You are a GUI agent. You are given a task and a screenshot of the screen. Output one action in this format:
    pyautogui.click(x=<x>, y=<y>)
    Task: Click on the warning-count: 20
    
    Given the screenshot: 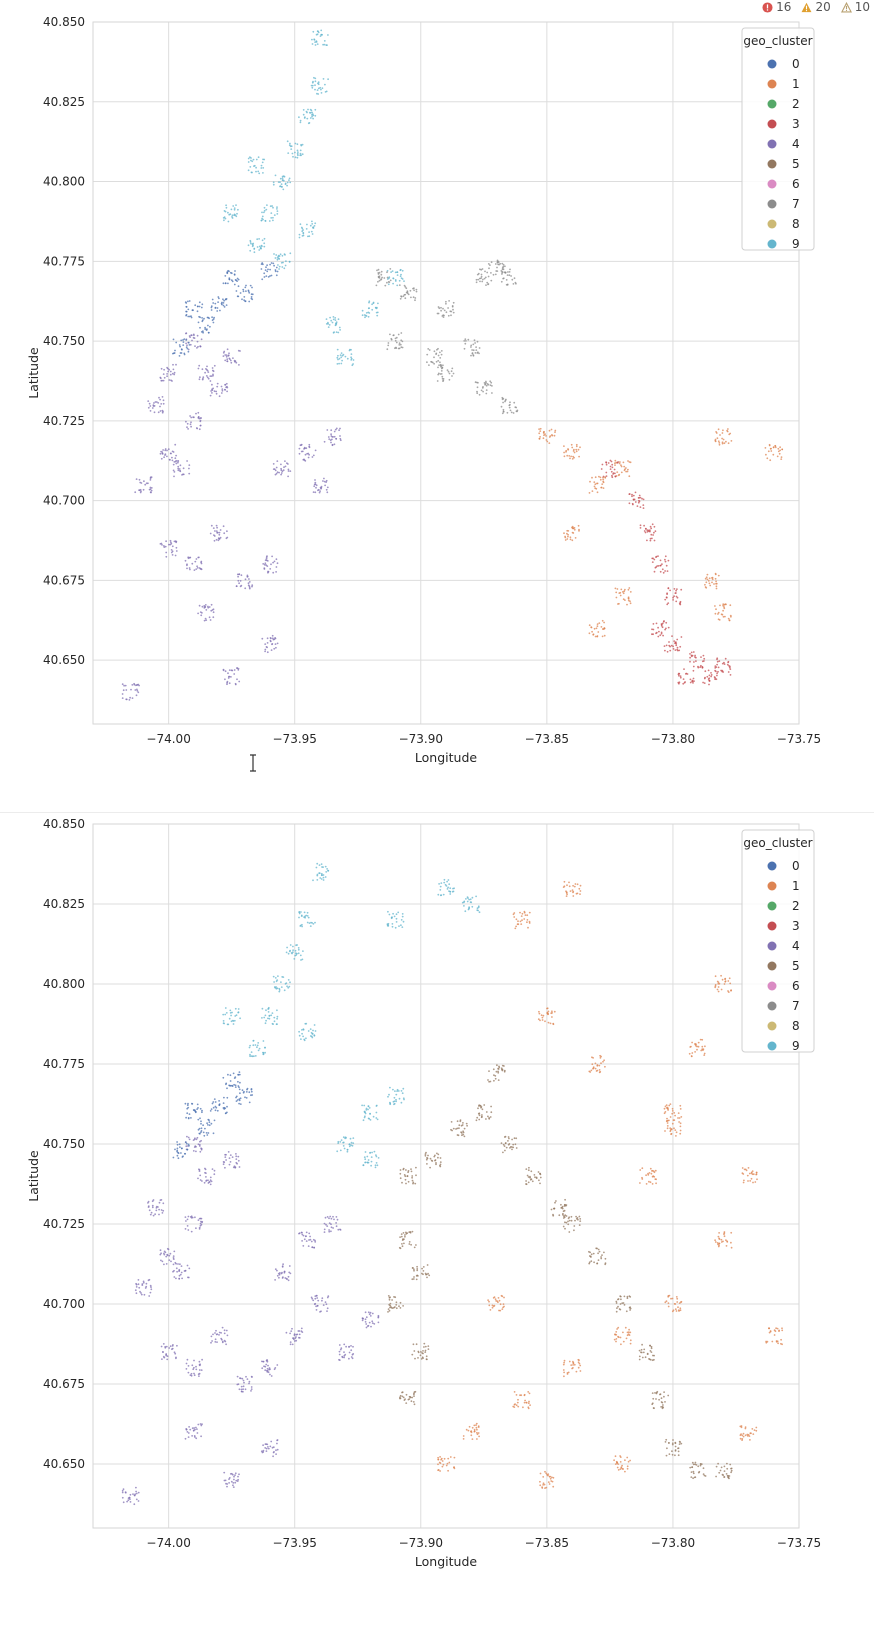 What is the action you would take?
    pyautogui.click(x=816, y=7)
    